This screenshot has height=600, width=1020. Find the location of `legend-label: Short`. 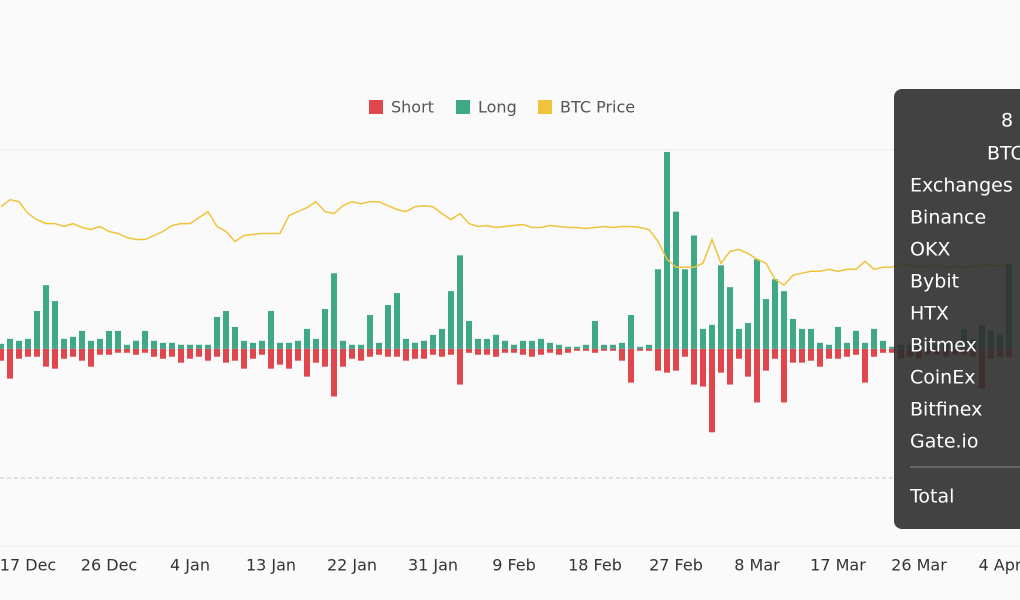

legend-label: Short is located at coordinates (412, 107).